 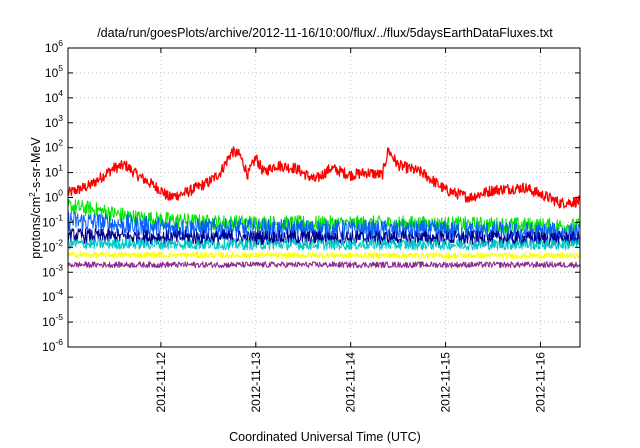 I want to click on x-axis-label: Coordinated Universal Time (UTC), so click(x=325, y=437).